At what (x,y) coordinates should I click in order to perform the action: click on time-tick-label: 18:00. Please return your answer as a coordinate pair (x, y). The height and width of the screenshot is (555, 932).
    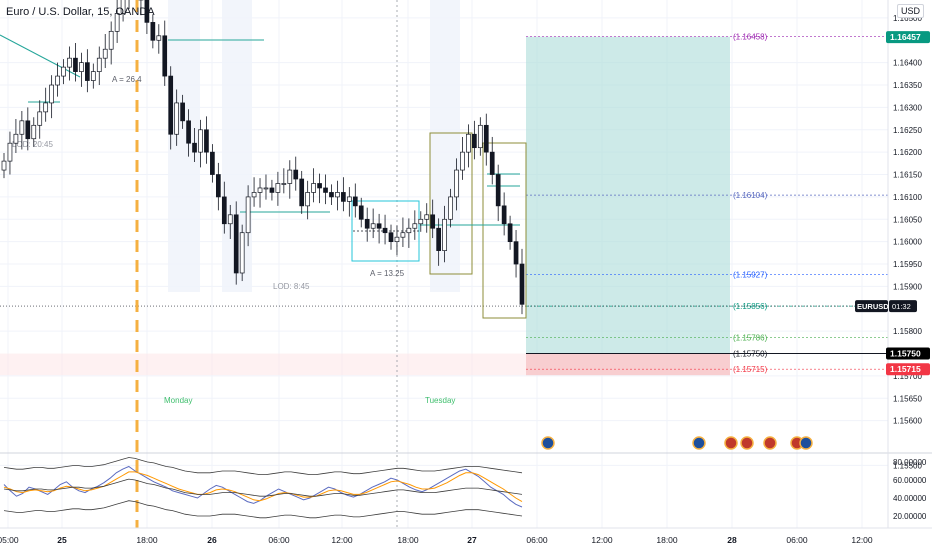
    Looking at the image, I should click on (147, 540).